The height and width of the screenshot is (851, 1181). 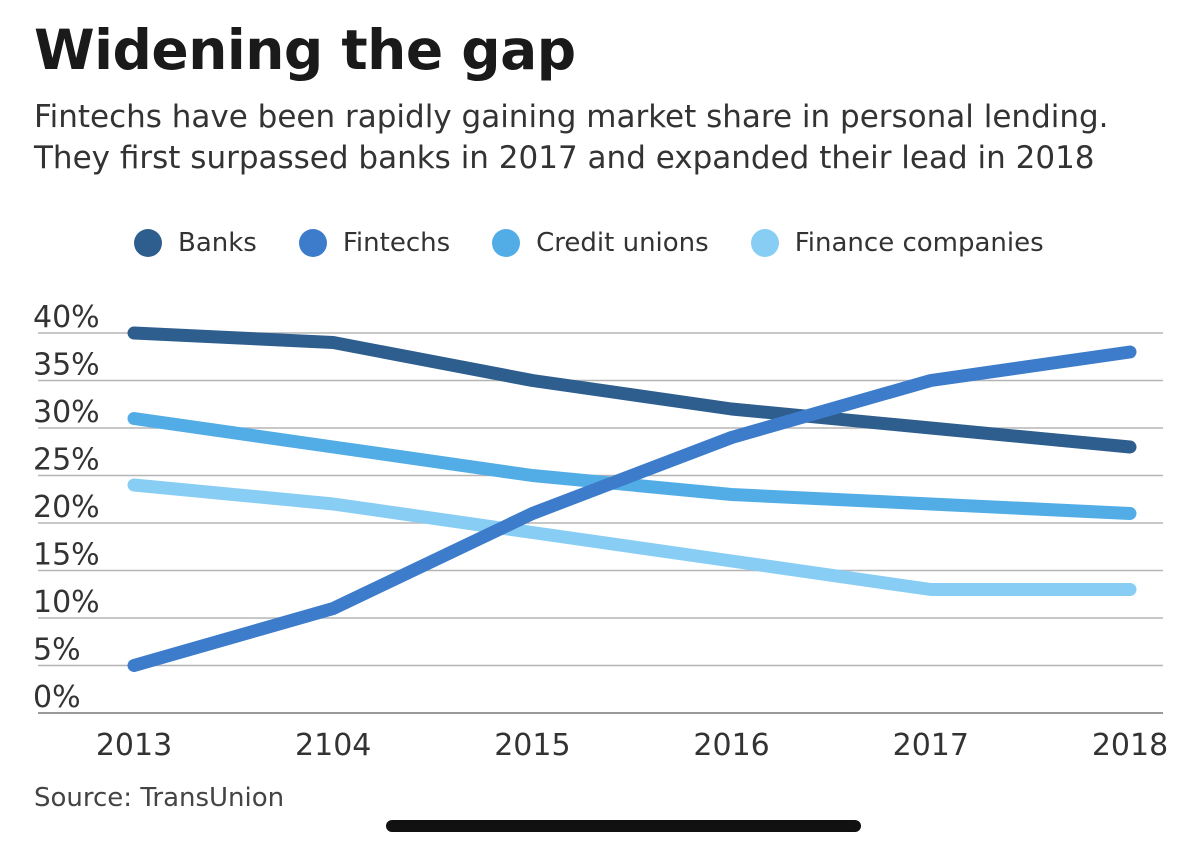 I want to click on y-tick-label: 25%, so click(x=66, y=460).